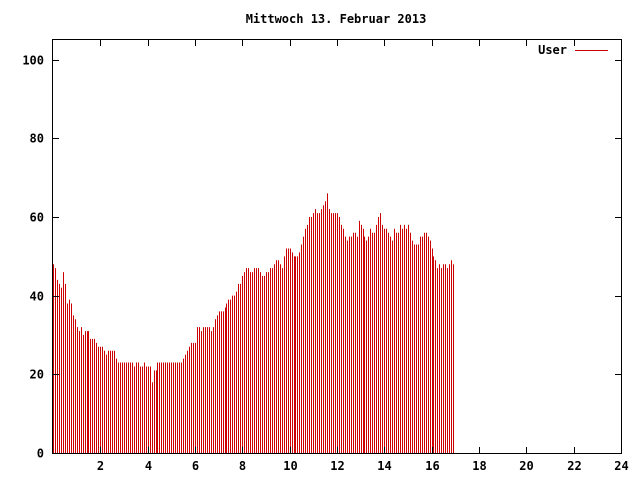  What do you see at coordinates (526, 466) in the screenshot?
I see `x-tick-label: 20` at bounding box center [526, 466].